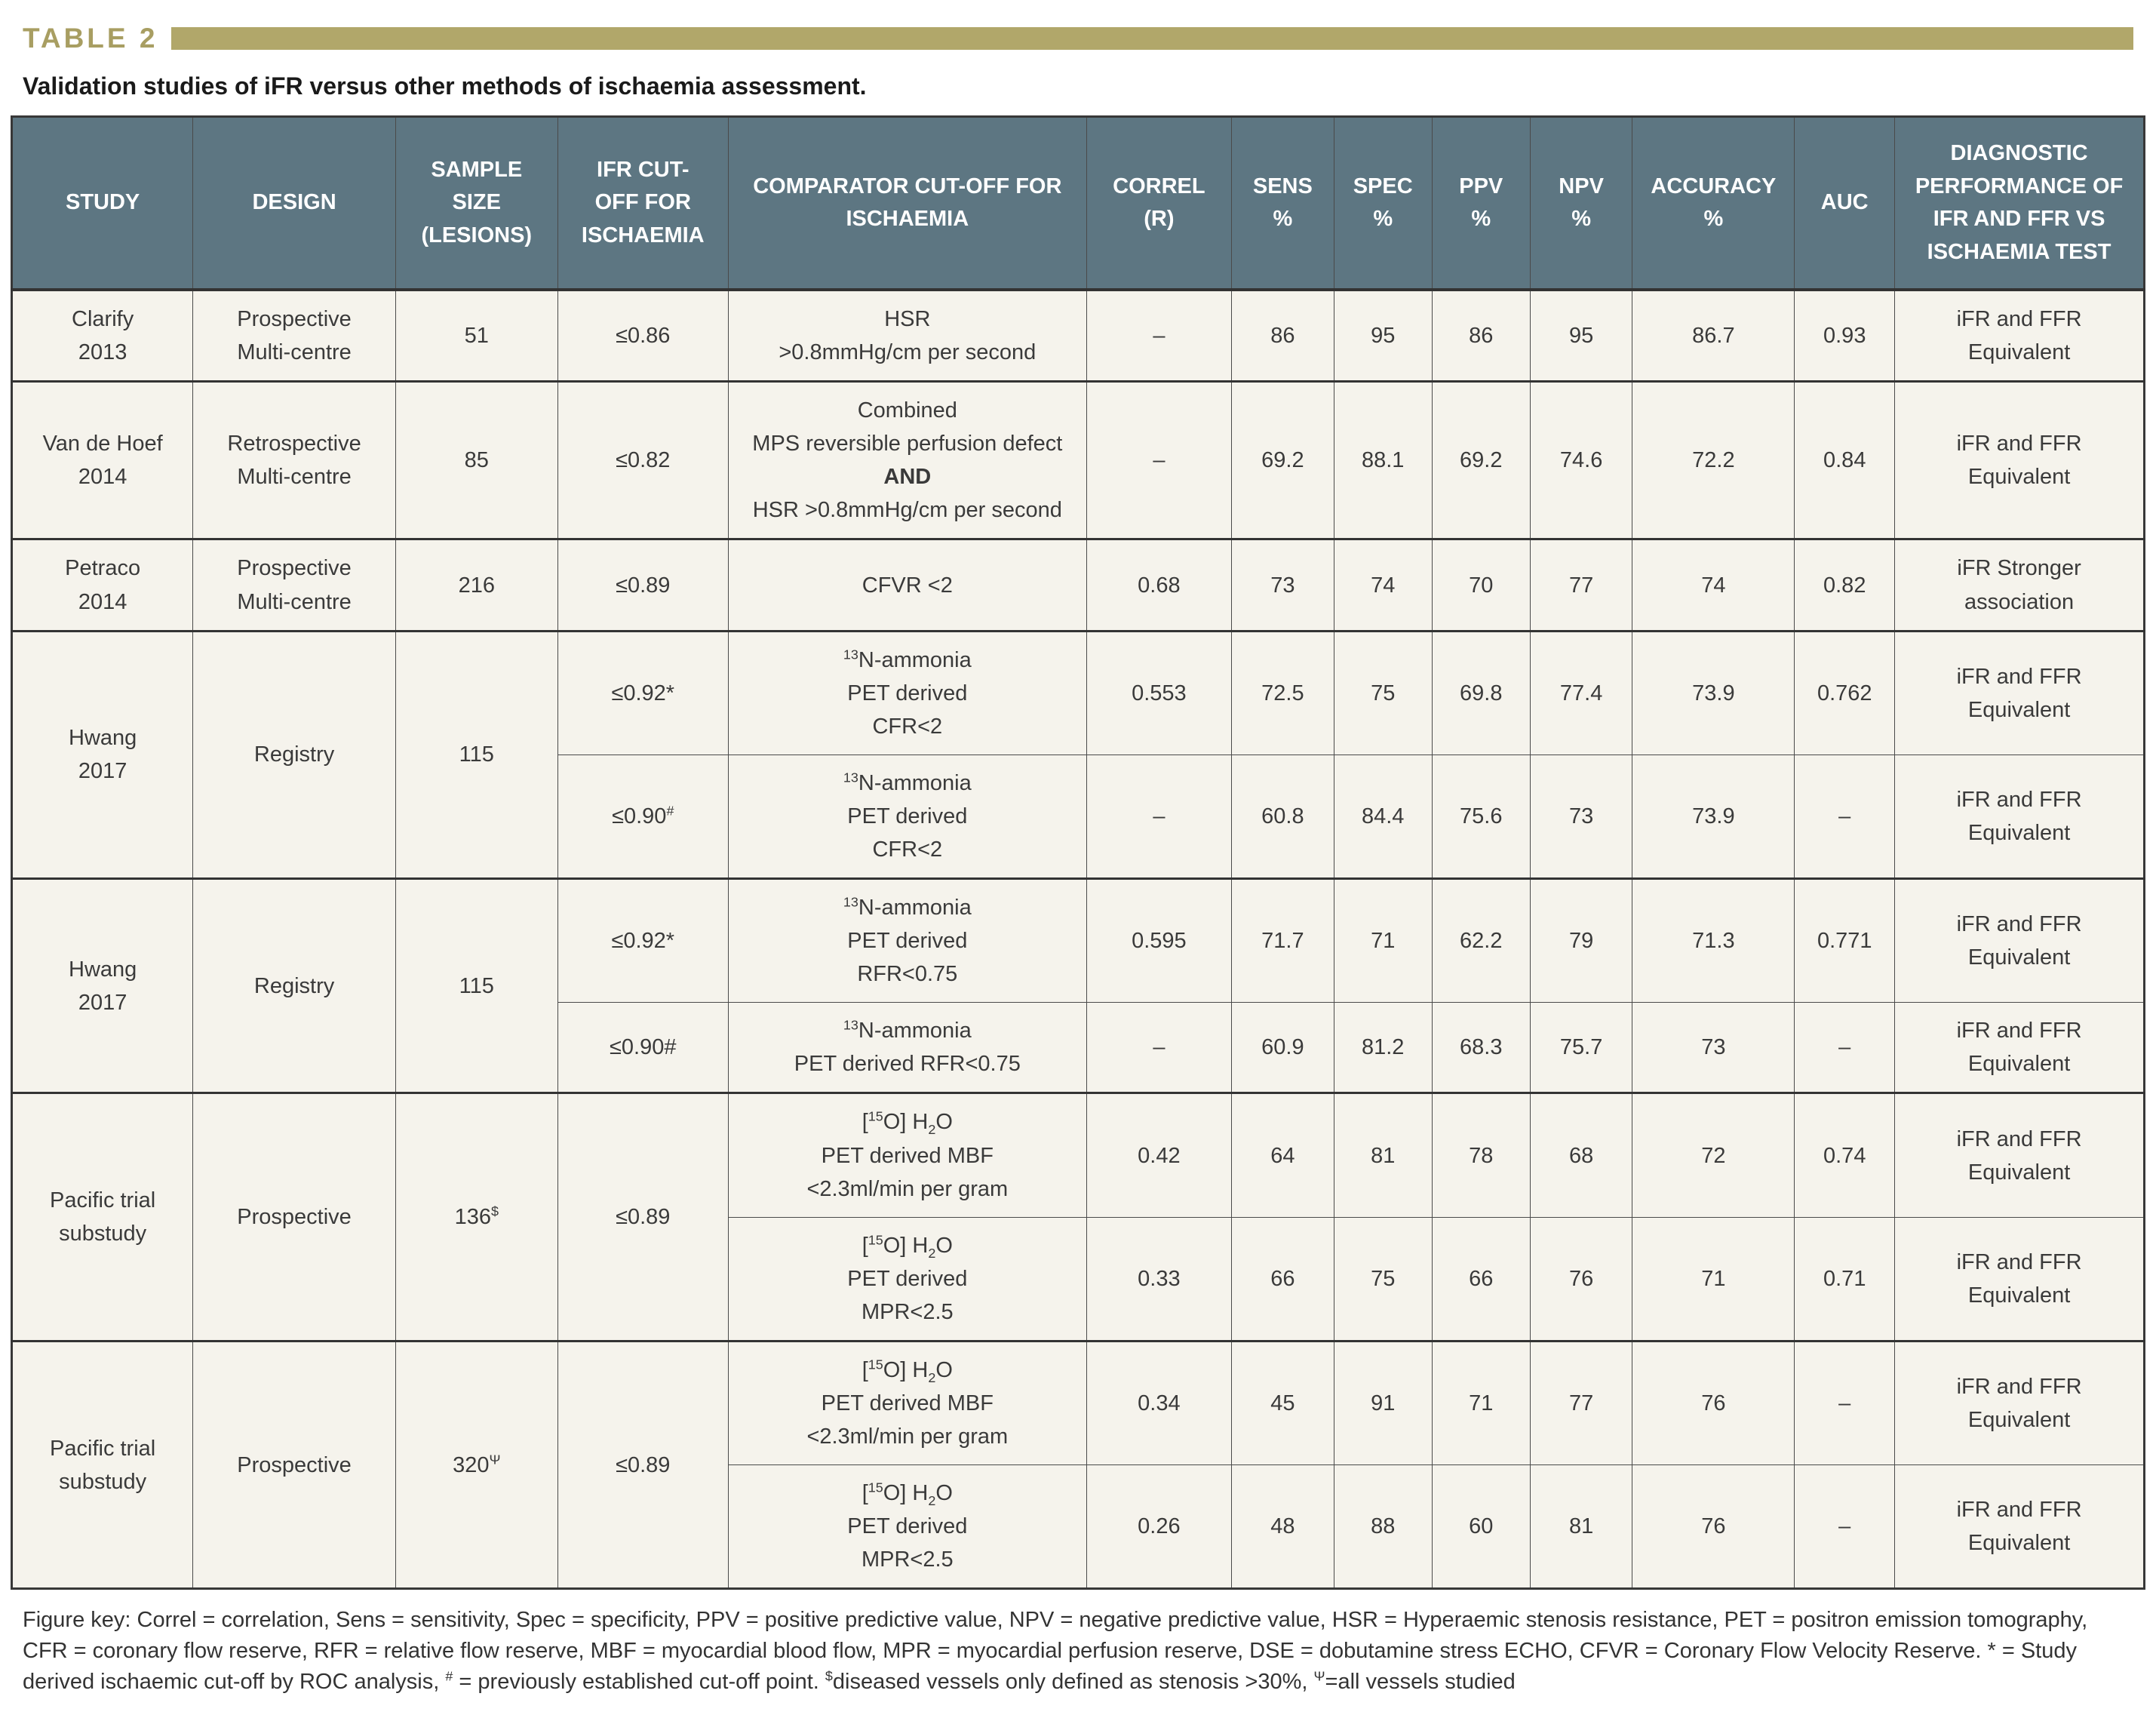  Describe the element at coordinates (907, 585) in the screenshot. I see `table-cell: CFVR <2` at that location.